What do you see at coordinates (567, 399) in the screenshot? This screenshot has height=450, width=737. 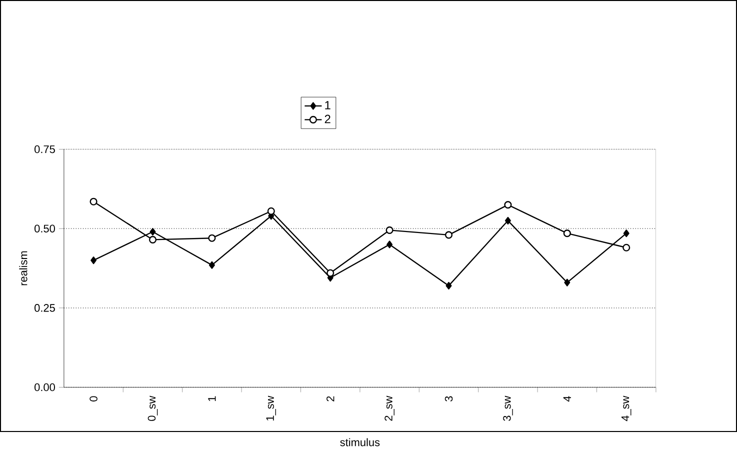 I see `x-tick-label: 4` at bounding box center [567, 399].